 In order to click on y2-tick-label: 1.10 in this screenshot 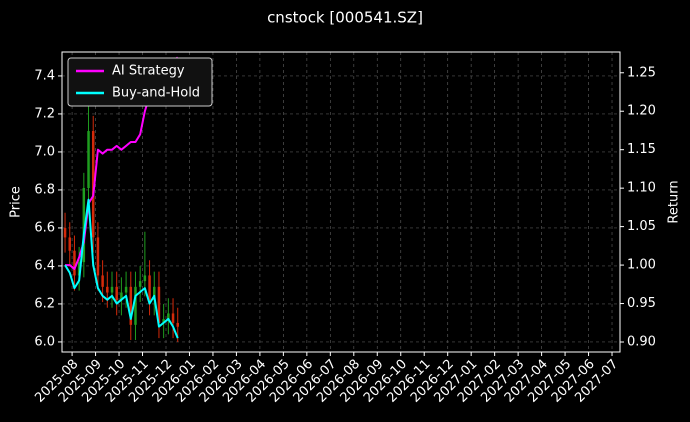, I will do `click(641, 188)`.